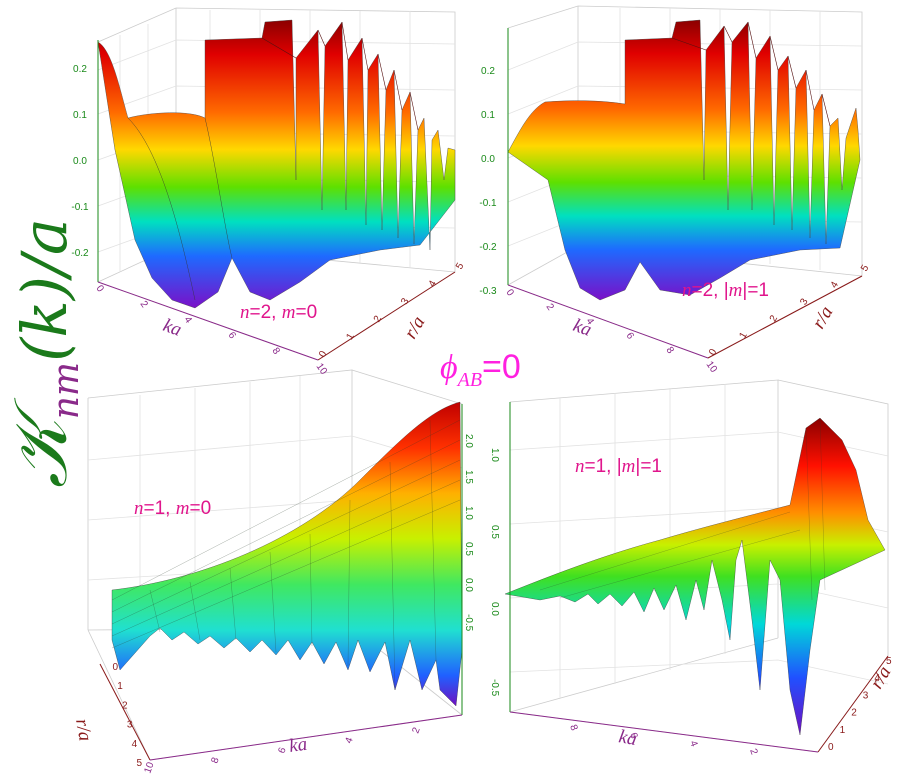 This screenshot has height=784, width=899. What do you see at coordinates (501, 367) in the screenshot?
I see `center-label-rest: =0` at bounding box center [501, 367].